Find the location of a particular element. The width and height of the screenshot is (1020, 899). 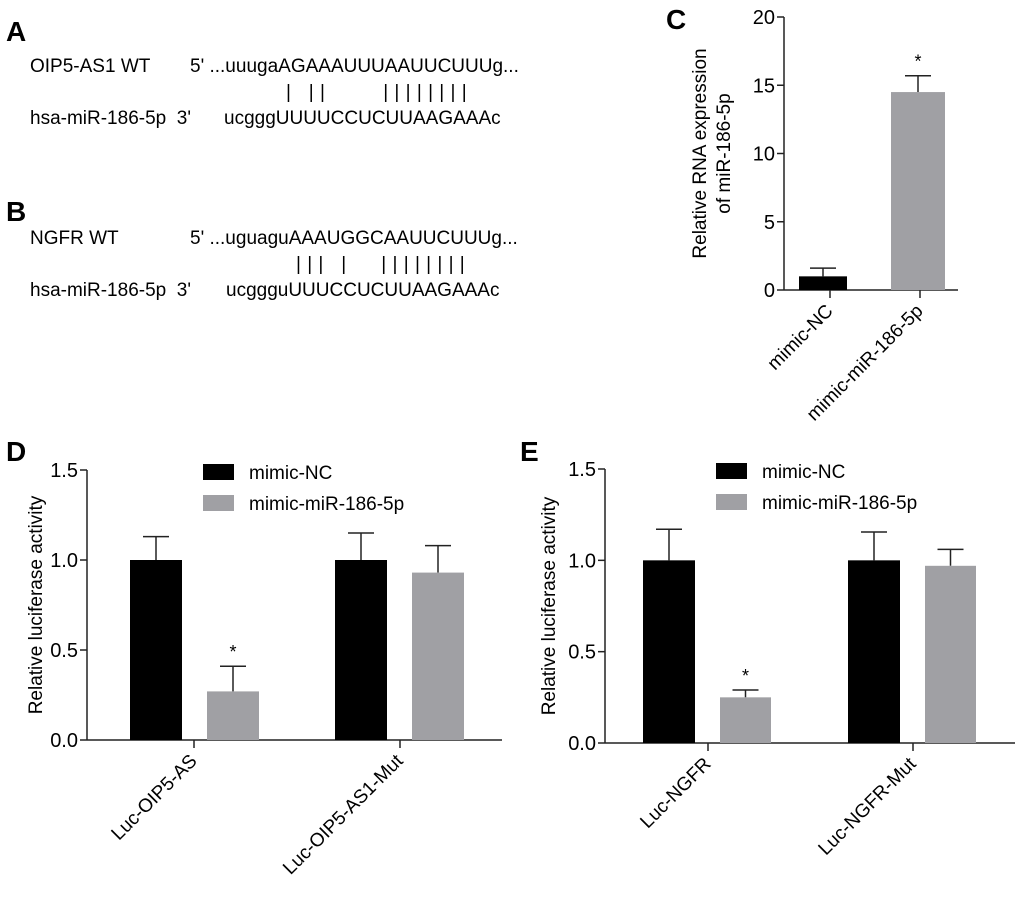

bar-Luc-OIP5-AS1-Mut-mimic-NC is located at coordinates (361, 650).